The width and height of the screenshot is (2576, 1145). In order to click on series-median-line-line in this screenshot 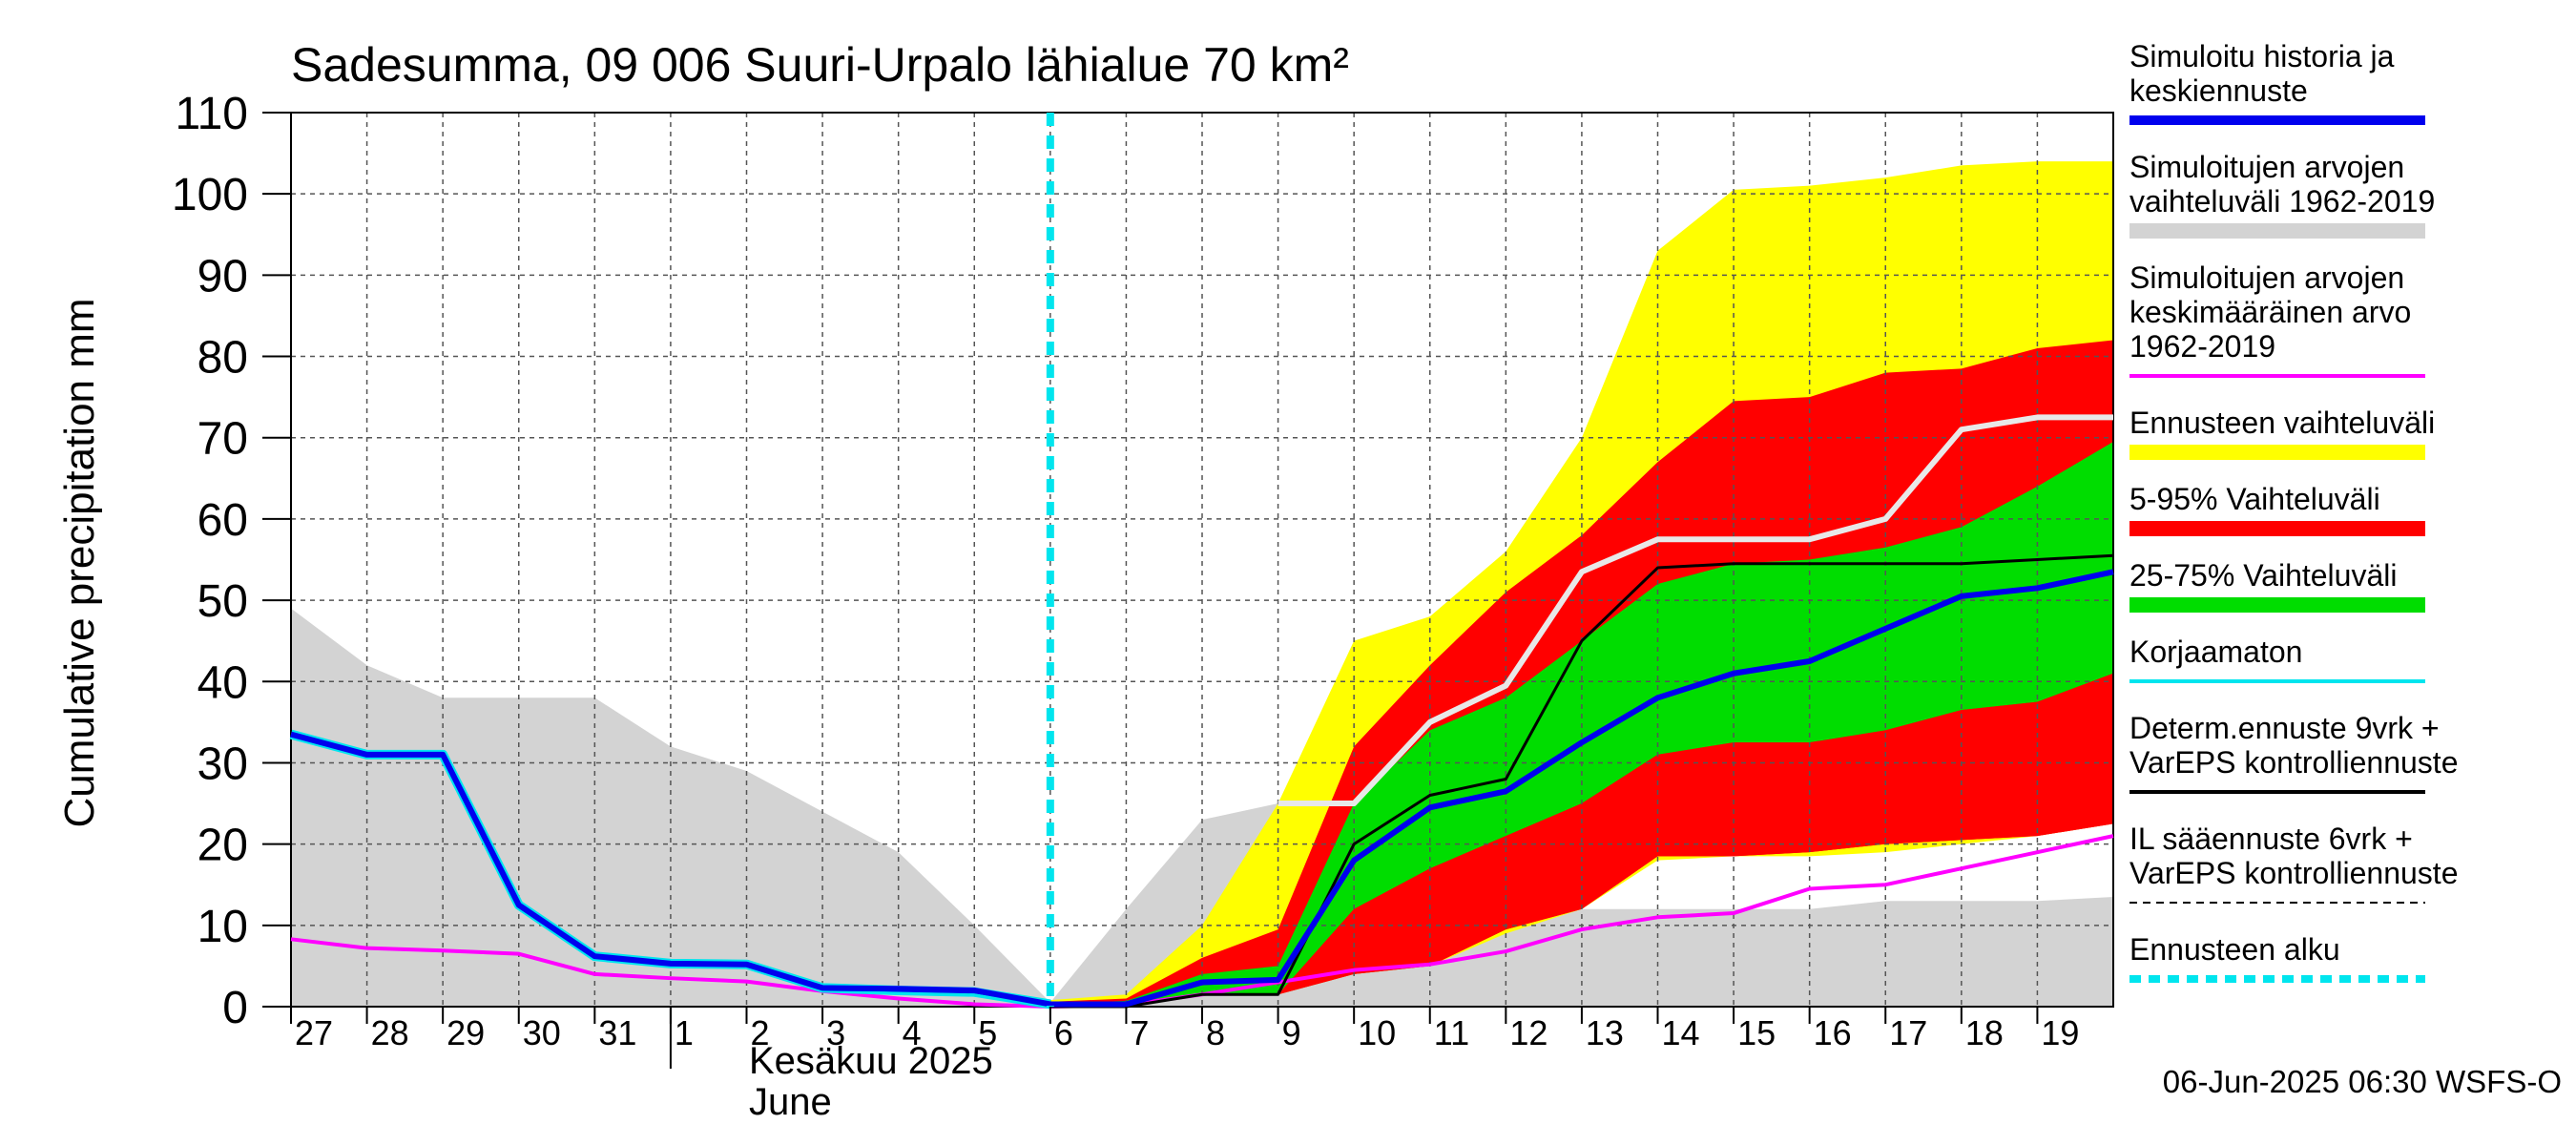, I will do `click(1695, 611)`.